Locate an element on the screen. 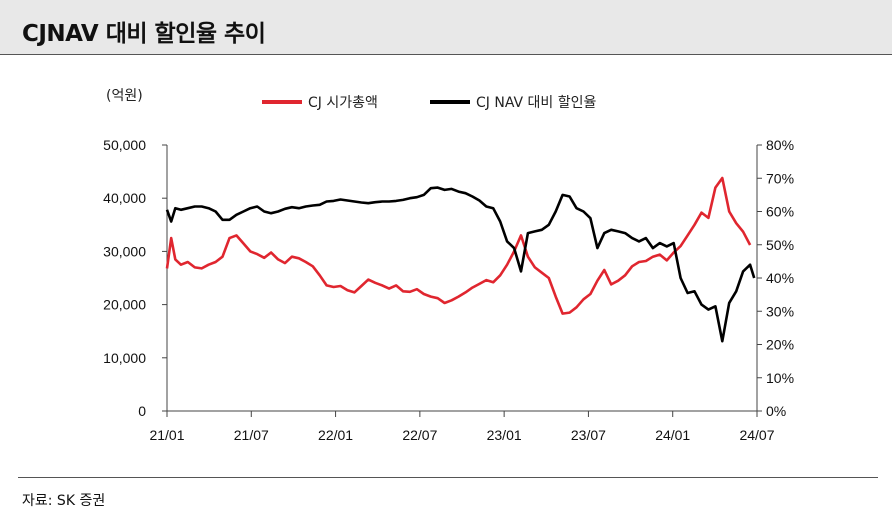  left-tick-label: 10,000 is located at coordinates (124, 358).